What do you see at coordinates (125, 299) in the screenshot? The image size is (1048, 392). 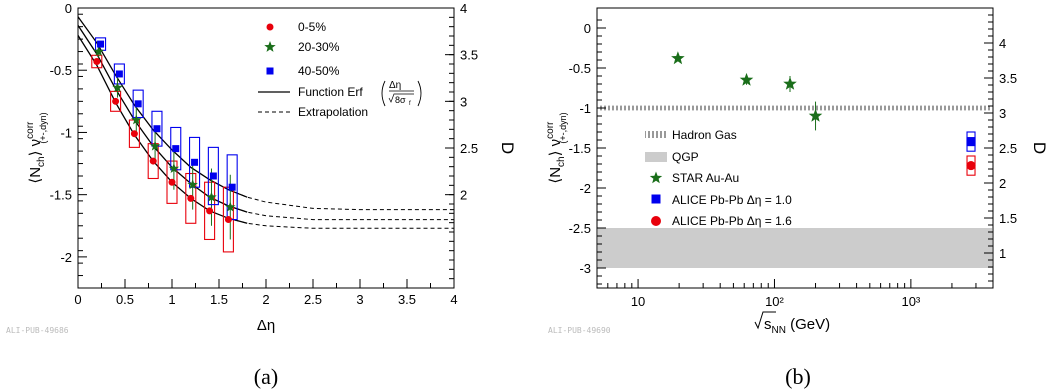 I see `x-tick-label: 0.5` at bounding box center [125, 299].